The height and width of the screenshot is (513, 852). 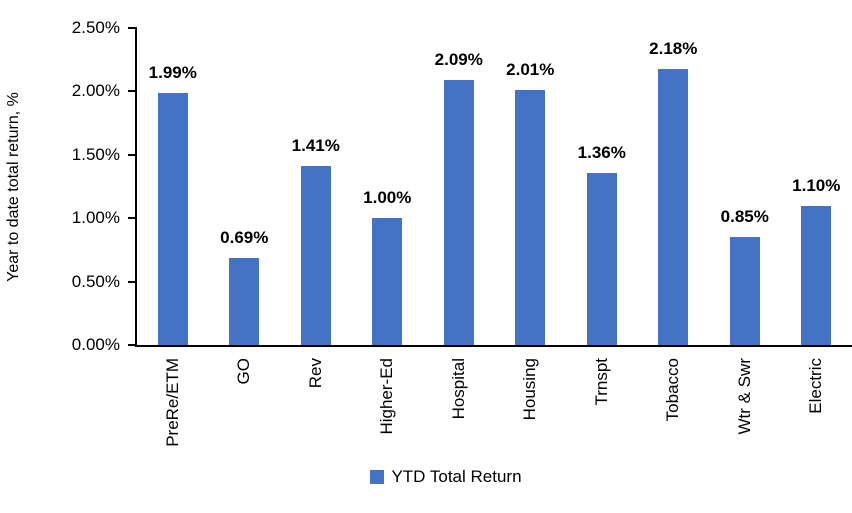 I want to click on bar-value-label: 0.69%, so click(x=244, y=237).